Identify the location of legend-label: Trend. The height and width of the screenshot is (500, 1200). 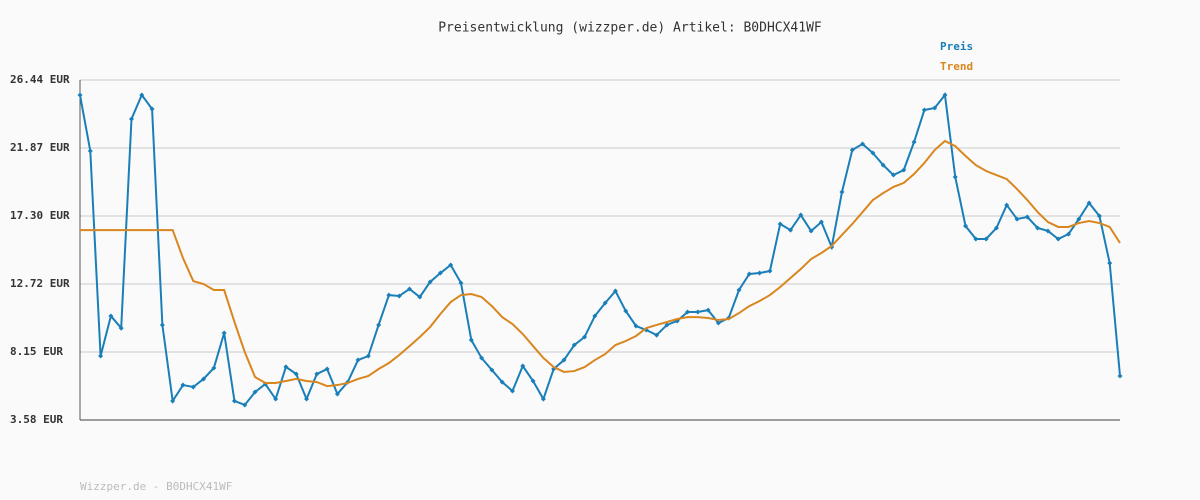
(956, 66).